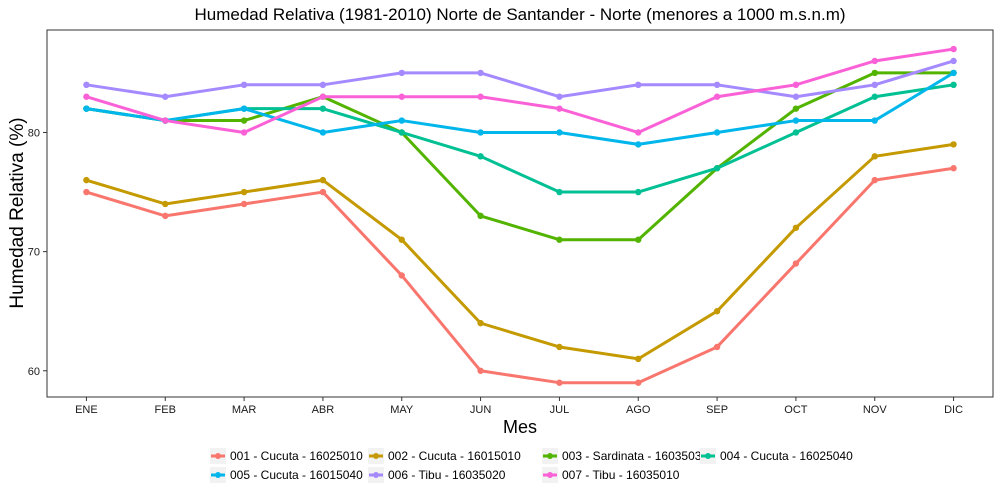 The height and width of the screenshot is (500, 1000). What do you see at coordinates (621, 475) in the screenshot?
I see `legend-label: 007 - Tibu - 16035010` at bounding box center [621, 475].